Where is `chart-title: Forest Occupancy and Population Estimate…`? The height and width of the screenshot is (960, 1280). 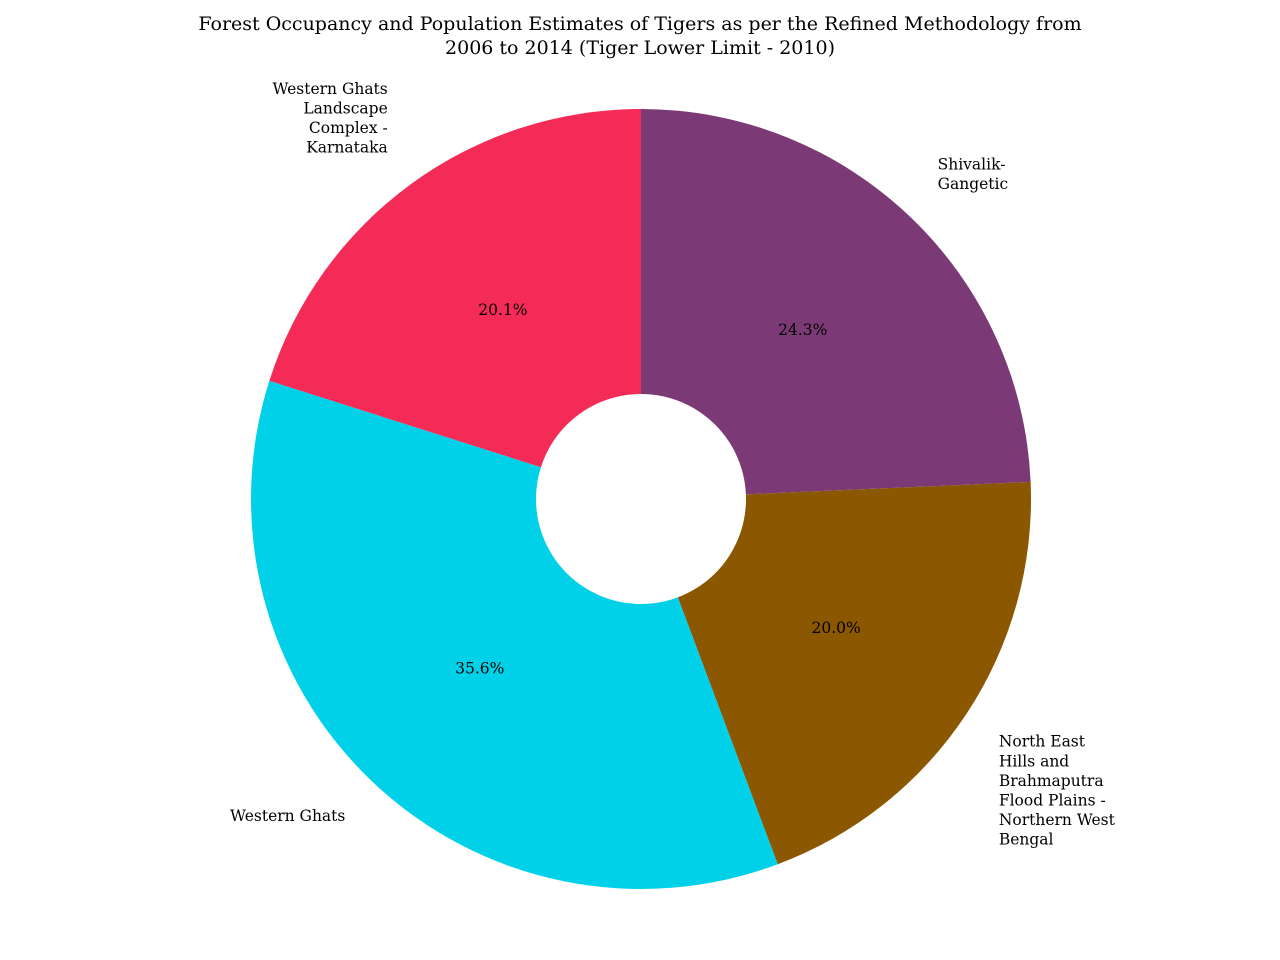 chart-title: Forest Occupancy and Population Estimate… is located at coordinates (639, 36).